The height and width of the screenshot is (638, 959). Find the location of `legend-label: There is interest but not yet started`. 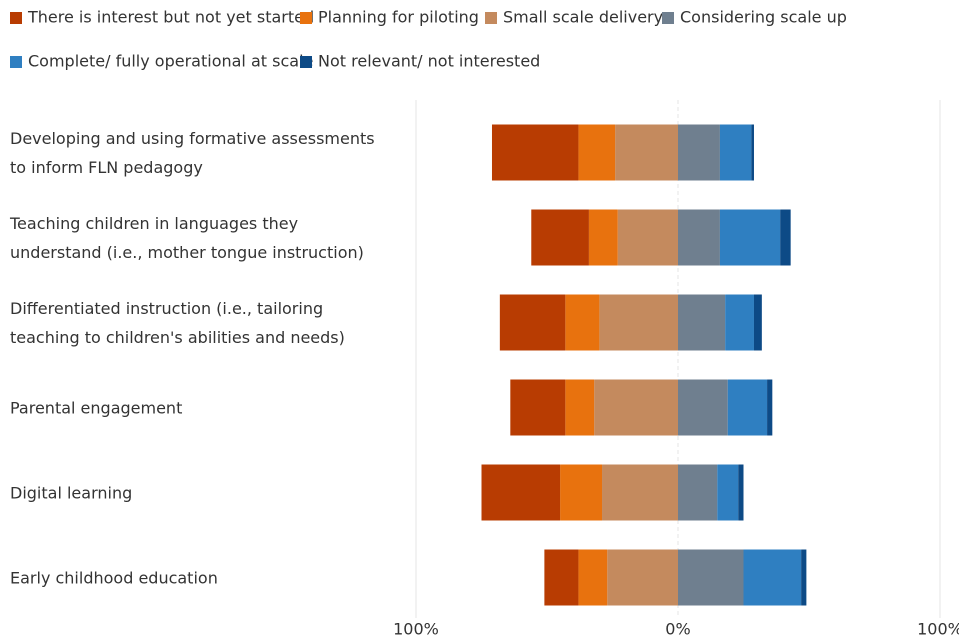

legend-label: There is interest but not yet started is located at coordinates (170, 17).